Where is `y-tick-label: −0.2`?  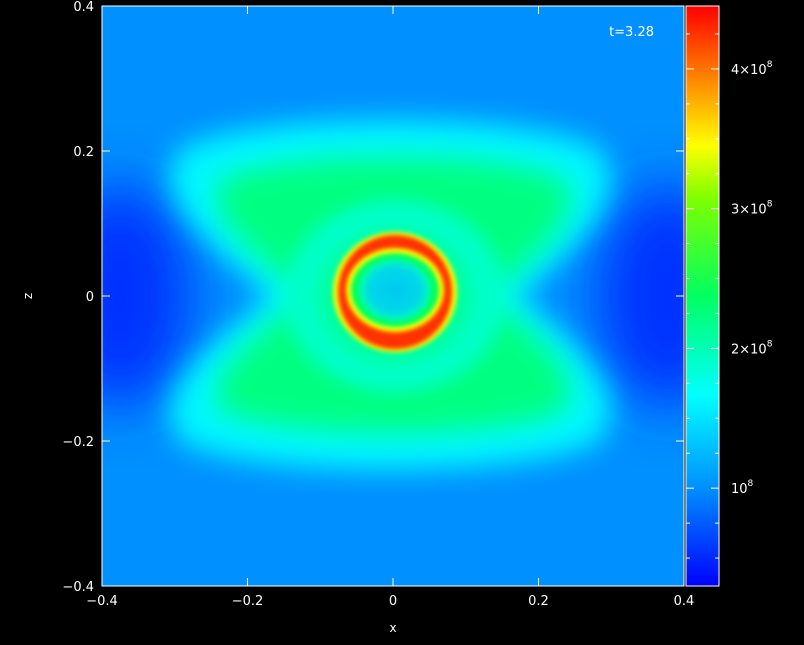
y-tick-label: −0.2 is located at coordinates (78, 442).